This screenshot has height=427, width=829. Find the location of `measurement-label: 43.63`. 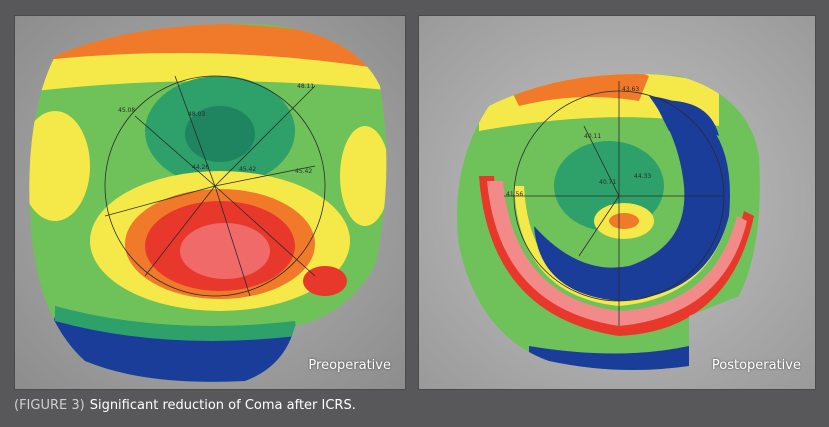

measurement-label: 43.63 is located at coordinates (630, 89).